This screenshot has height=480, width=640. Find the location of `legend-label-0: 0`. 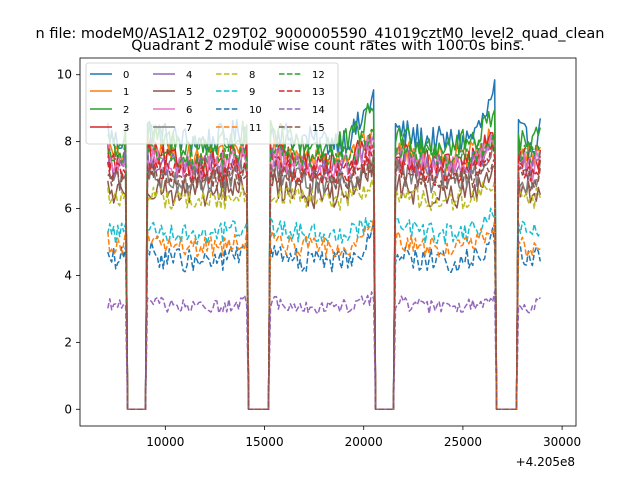

legend-label-0: 0 is located at coordinates (126, 75).